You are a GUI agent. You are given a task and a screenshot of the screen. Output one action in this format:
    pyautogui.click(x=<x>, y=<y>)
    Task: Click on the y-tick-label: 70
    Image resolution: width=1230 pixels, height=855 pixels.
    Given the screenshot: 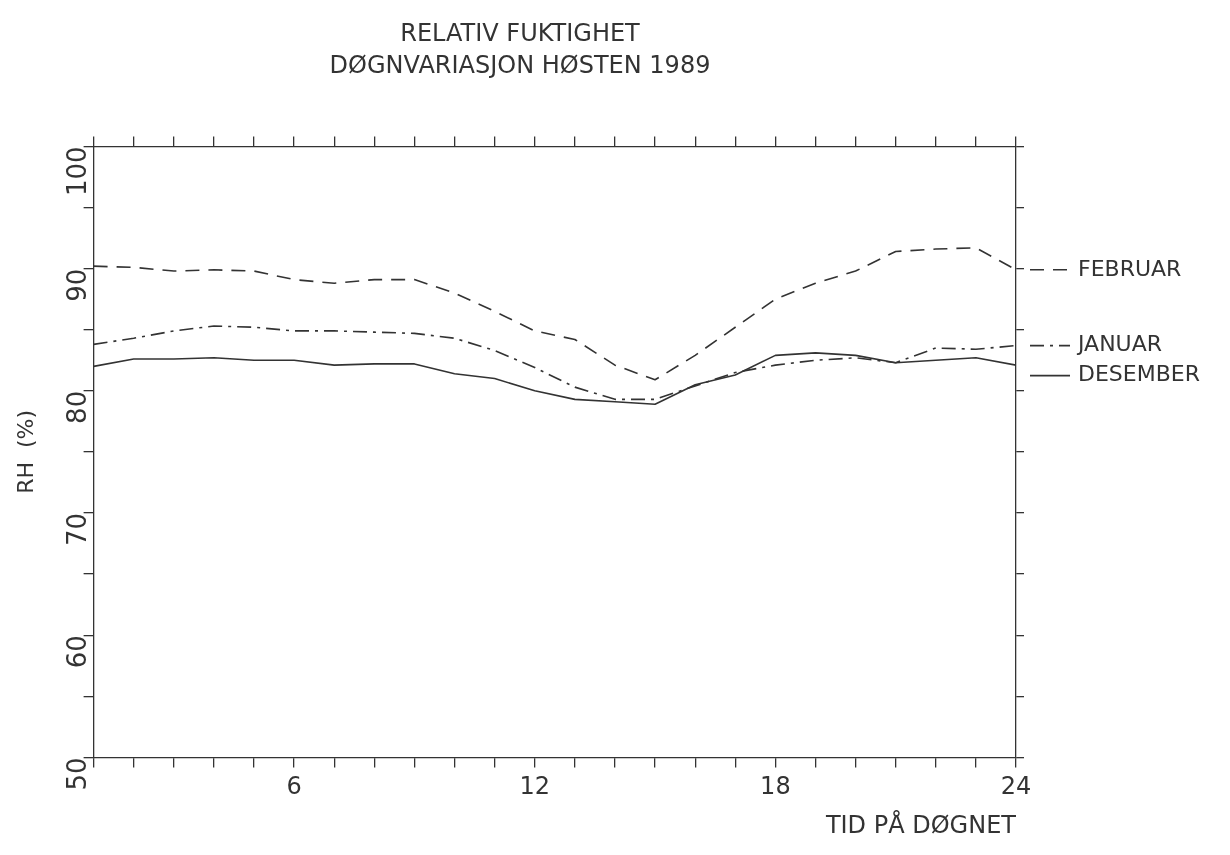 What is the action you would take?
    pyautogui.click(x=77, y=530)
    